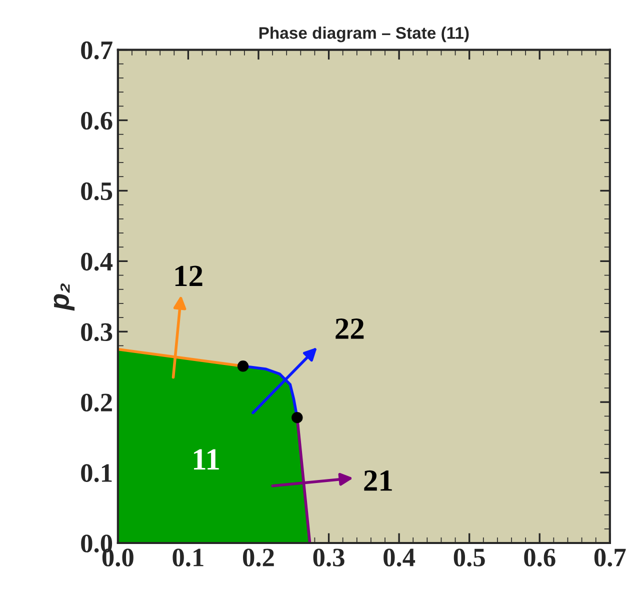 The image size is (634, 600). What do you see at coordinates (188, 557) in the screenshot?
I see `x-tick-label: 0.1` at bounding box center [188, 557].